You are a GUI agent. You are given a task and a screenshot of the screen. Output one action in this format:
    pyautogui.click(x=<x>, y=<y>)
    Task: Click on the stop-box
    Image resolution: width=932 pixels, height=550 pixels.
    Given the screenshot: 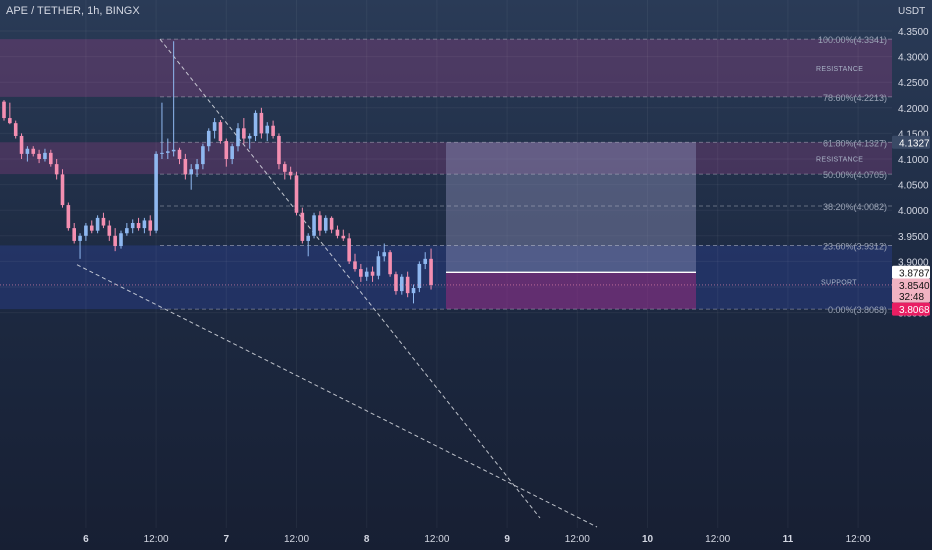 What is the action you would take?
    pyautogui.click(x=571, y=291)
    